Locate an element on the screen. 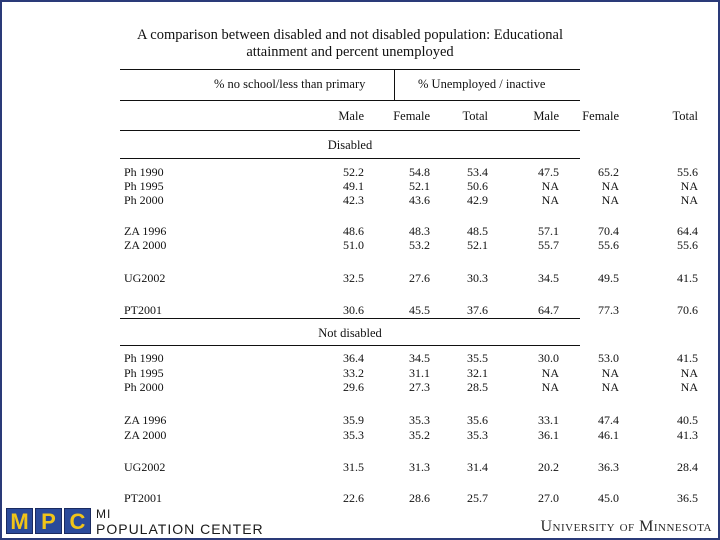 Image resolution: width=720 pixels, height=540 pixels. table-cell: 31.3 is located at coordinates (419, 467).